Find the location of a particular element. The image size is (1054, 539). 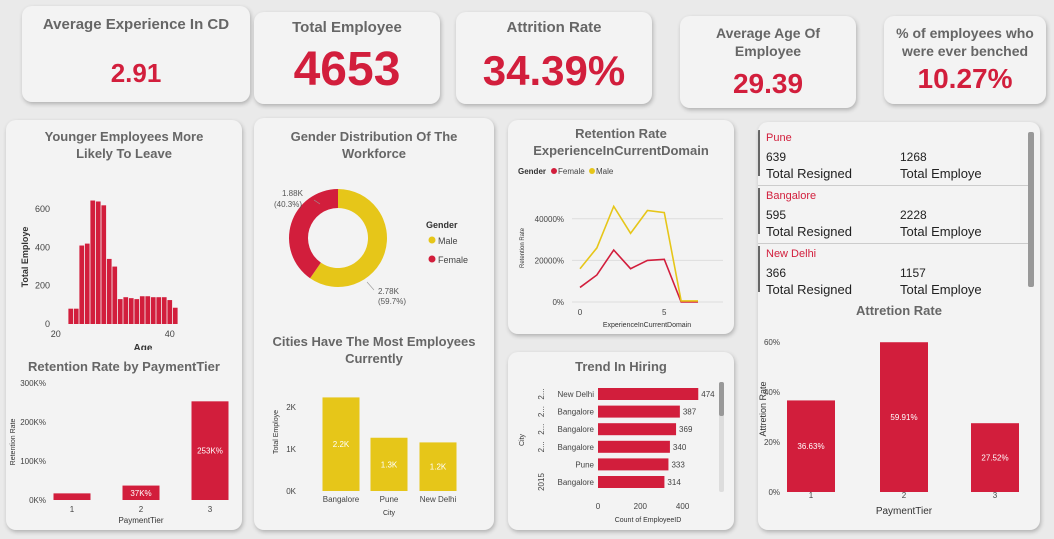

bar-value-label: 37K% is located at coordinates (140, 493).